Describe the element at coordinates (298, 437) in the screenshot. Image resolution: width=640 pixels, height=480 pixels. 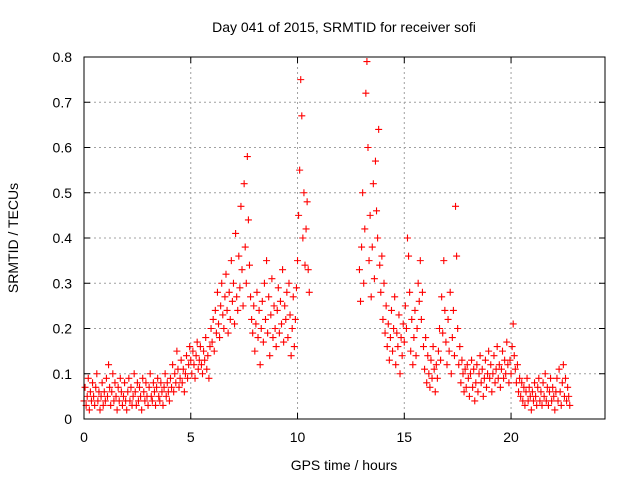
I see `x-tick-label: 10` at that location.